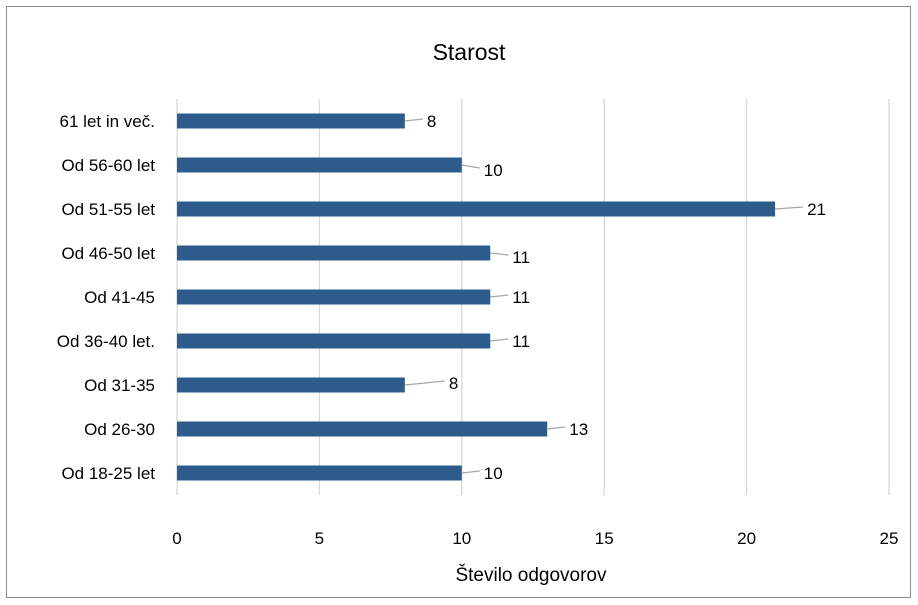 Image resolution: width=918 pixels, height=605 pixels. What do you see at coordinates (746, 538) in the screenshot?
I see `x-tick-label: 20` at bounding box center [746, 538].